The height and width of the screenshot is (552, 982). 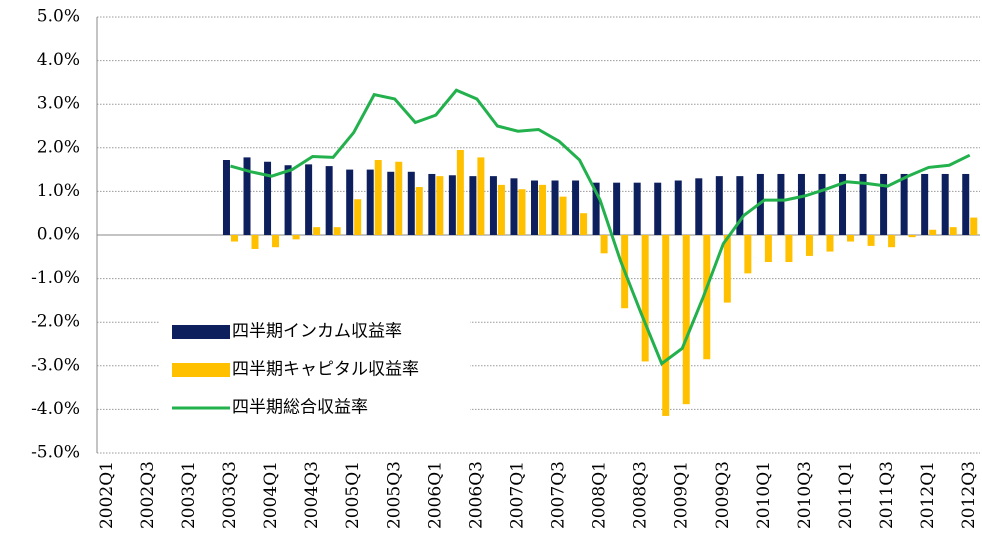 I want to click on x-tick-label: 2011Q1, so click(x=846, y=495).